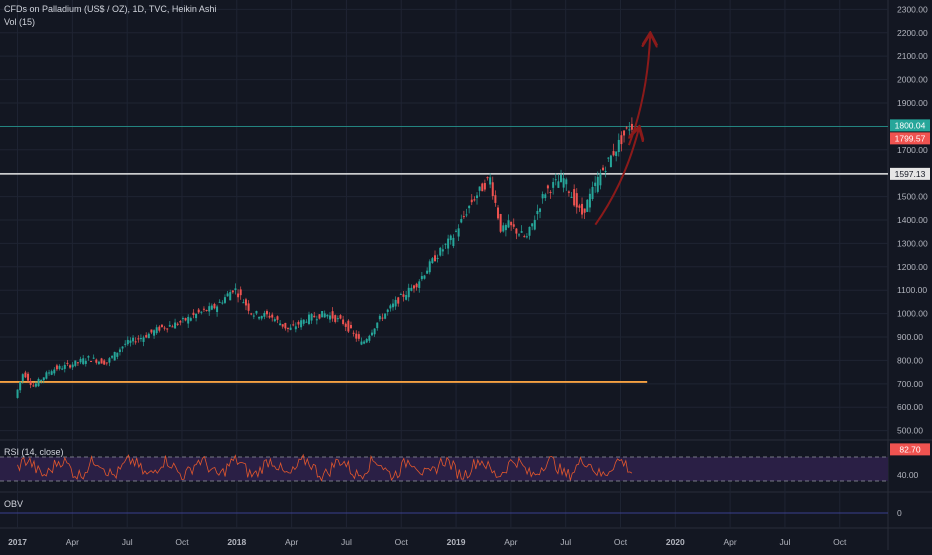  Describe the element at coordinates (34, 452) in the screenshot. I see `rsi-legend: RSI (14, close)` at that location.